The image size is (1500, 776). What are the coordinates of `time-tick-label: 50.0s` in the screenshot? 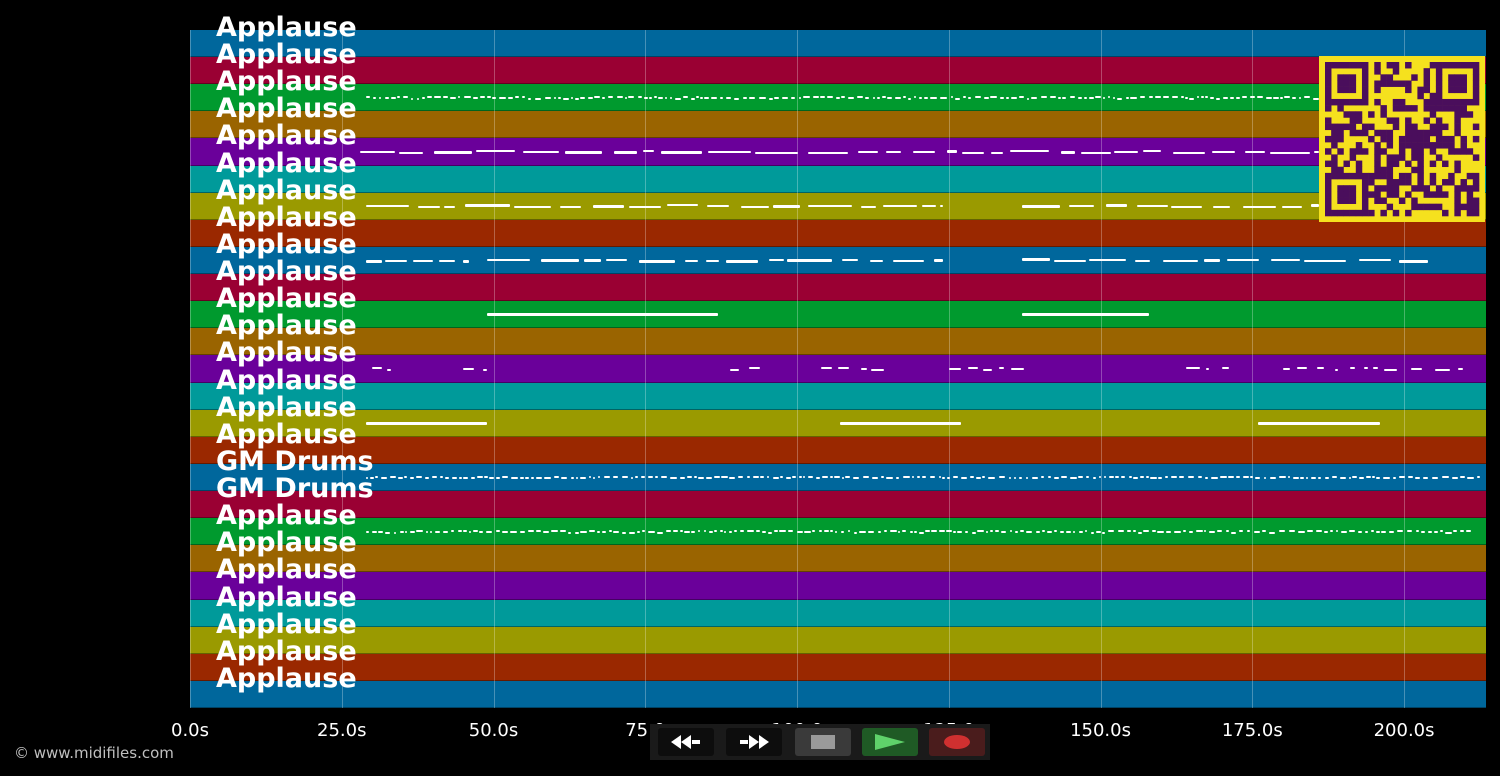 It's located at (493, 730).